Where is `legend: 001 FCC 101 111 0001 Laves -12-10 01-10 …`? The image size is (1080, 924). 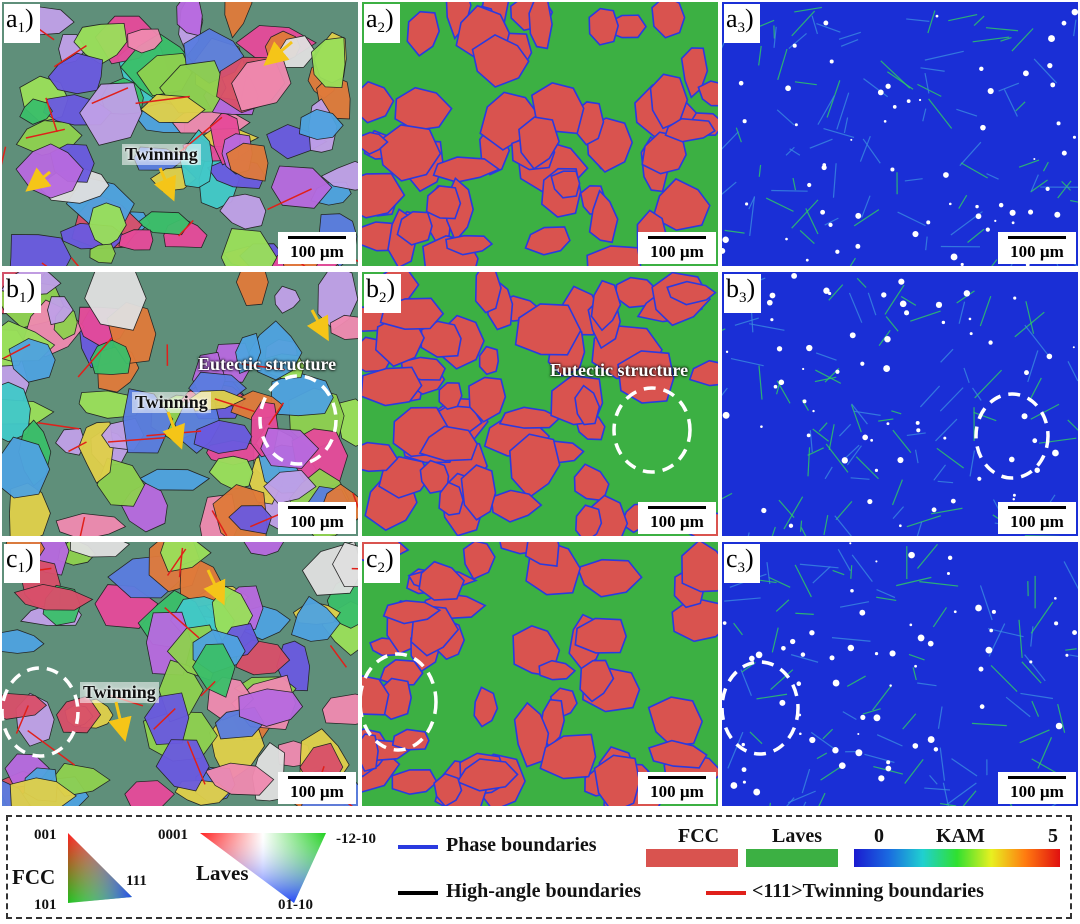
legend: 001 FCC 101 111 0001 Laves -12-10 01-10 … is located at coordinates (539, 867).